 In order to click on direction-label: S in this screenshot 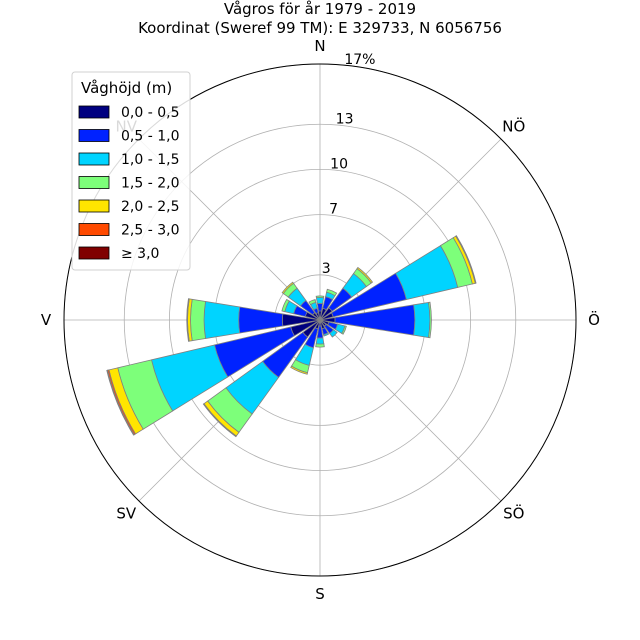, I will do `click(320, 594)`.